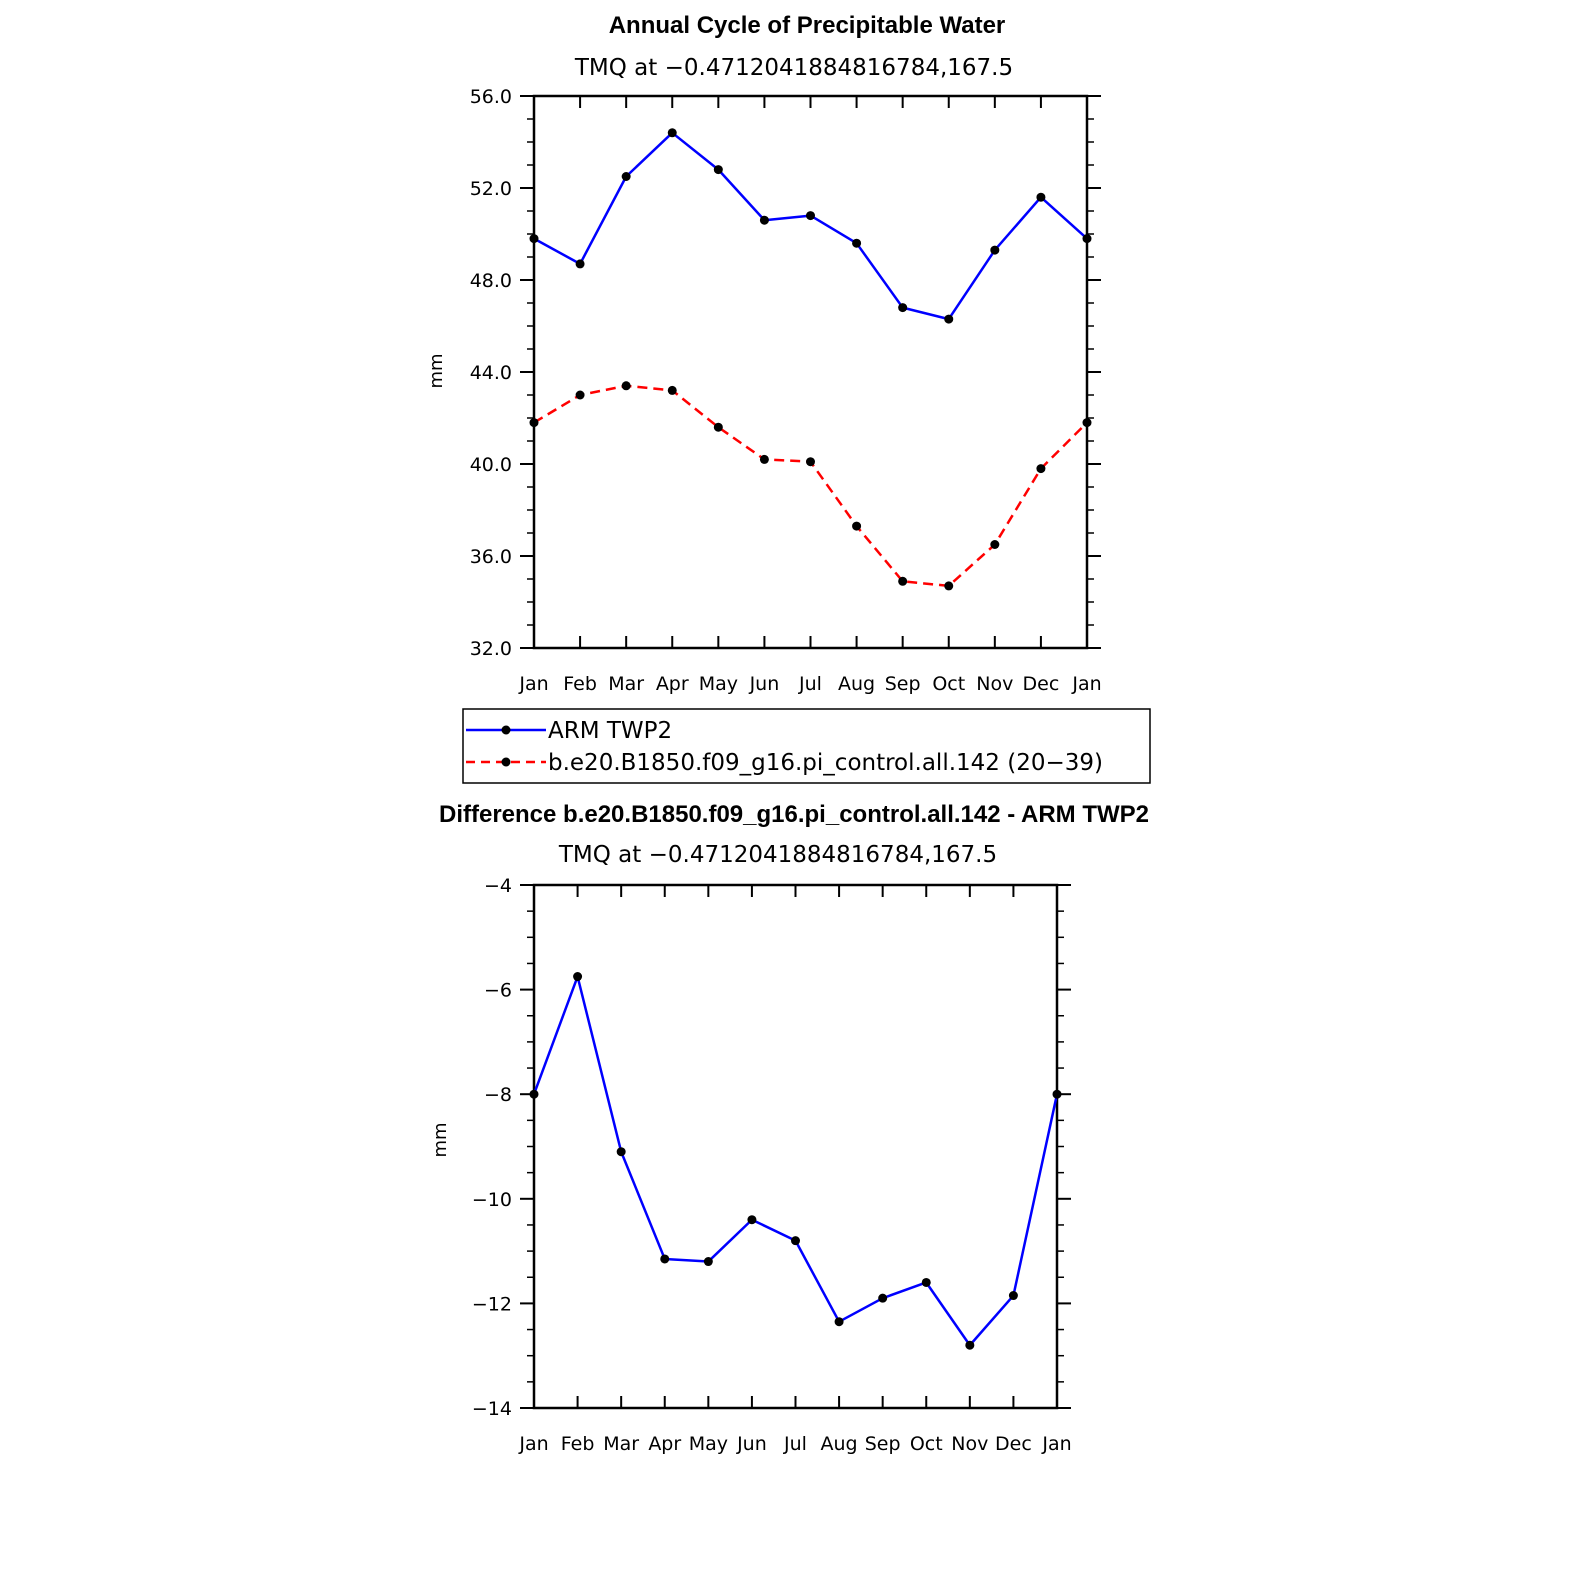  I want to click on bottom-x-tick-label: Aug, so click(839, 1444).